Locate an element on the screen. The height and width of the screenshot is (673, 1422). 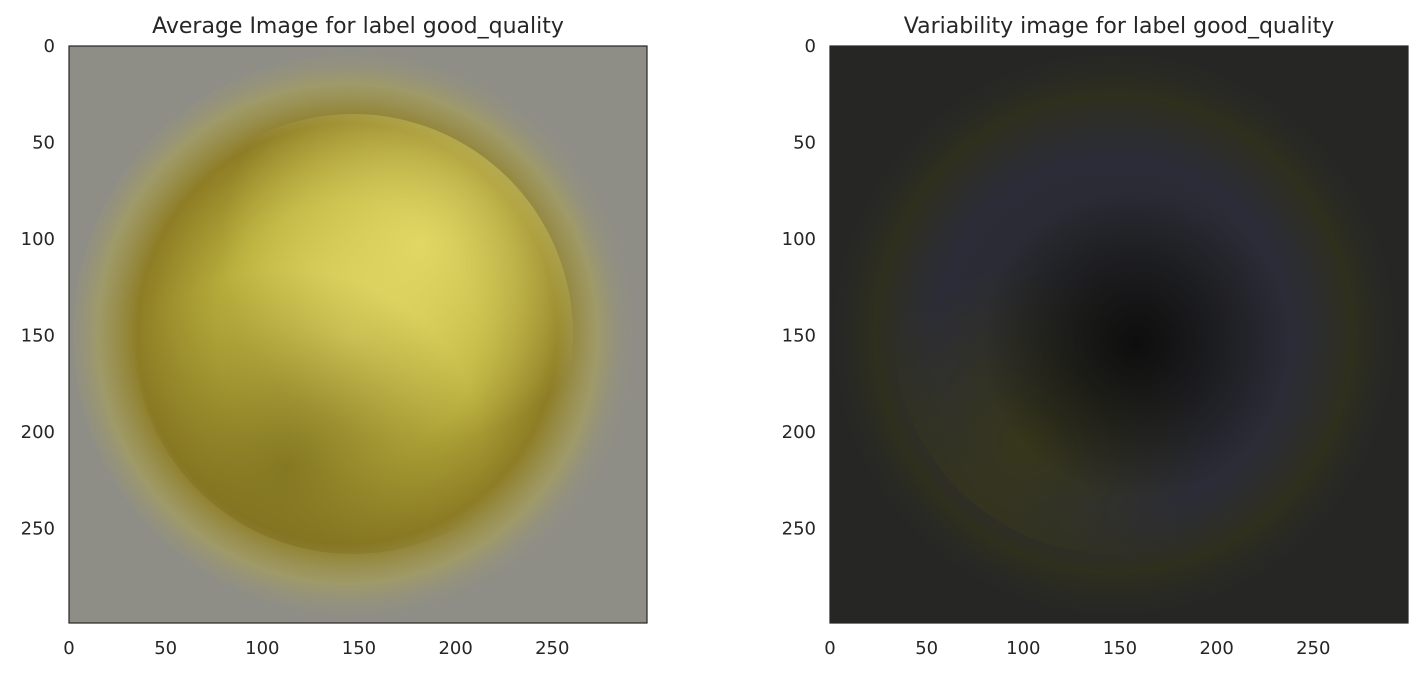
average-x-ticks: 0 50 100 150 200 250 is located at coordinates (316, 648).